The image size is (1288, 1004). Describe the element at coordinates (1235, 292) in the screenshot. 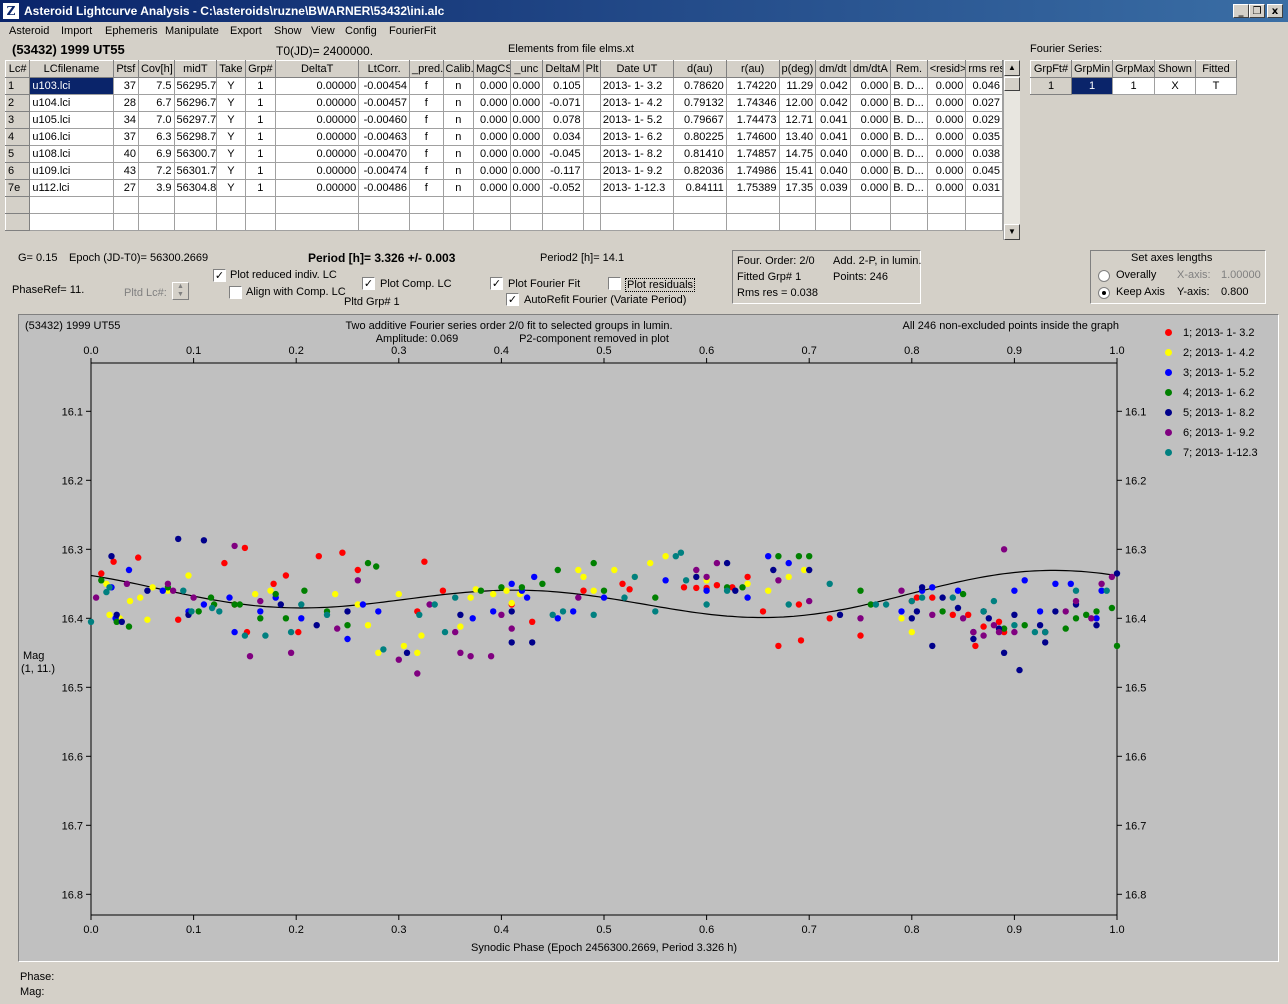

I see `y-axis-value: 0.800` at that location.